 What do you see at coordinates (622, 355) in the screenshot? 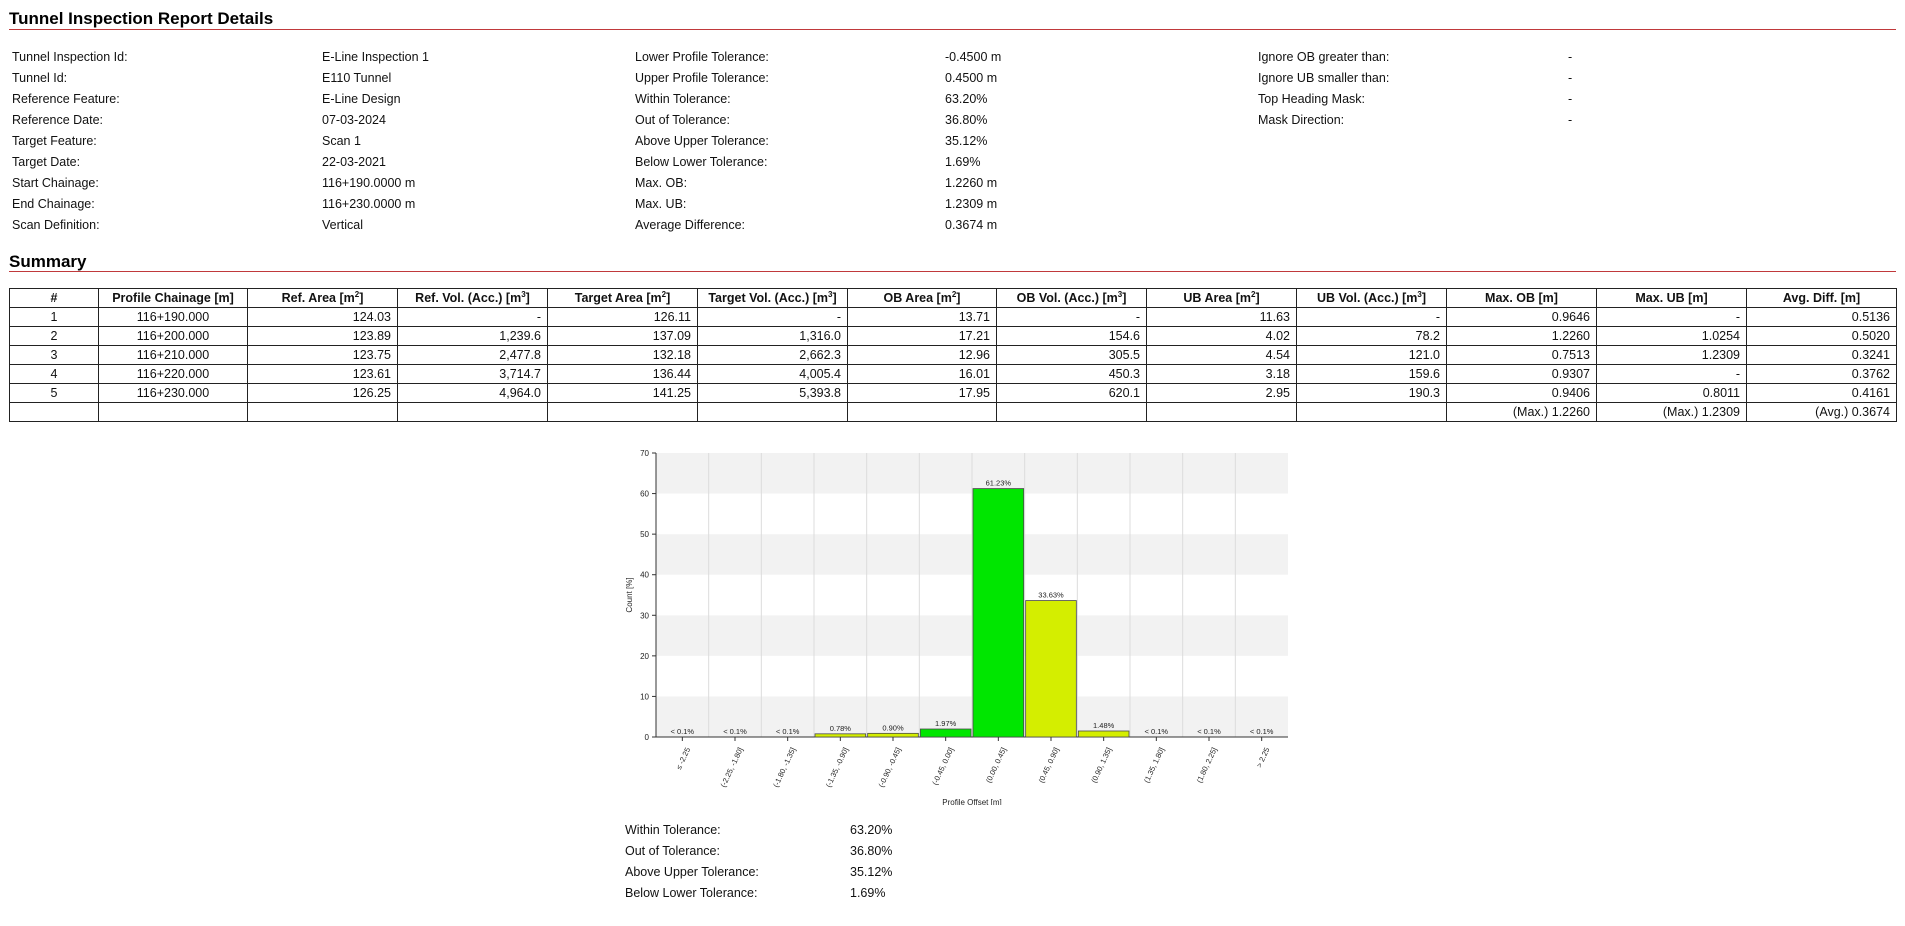
I see `table-cell: 132.18` at bounding box center [622, 355].